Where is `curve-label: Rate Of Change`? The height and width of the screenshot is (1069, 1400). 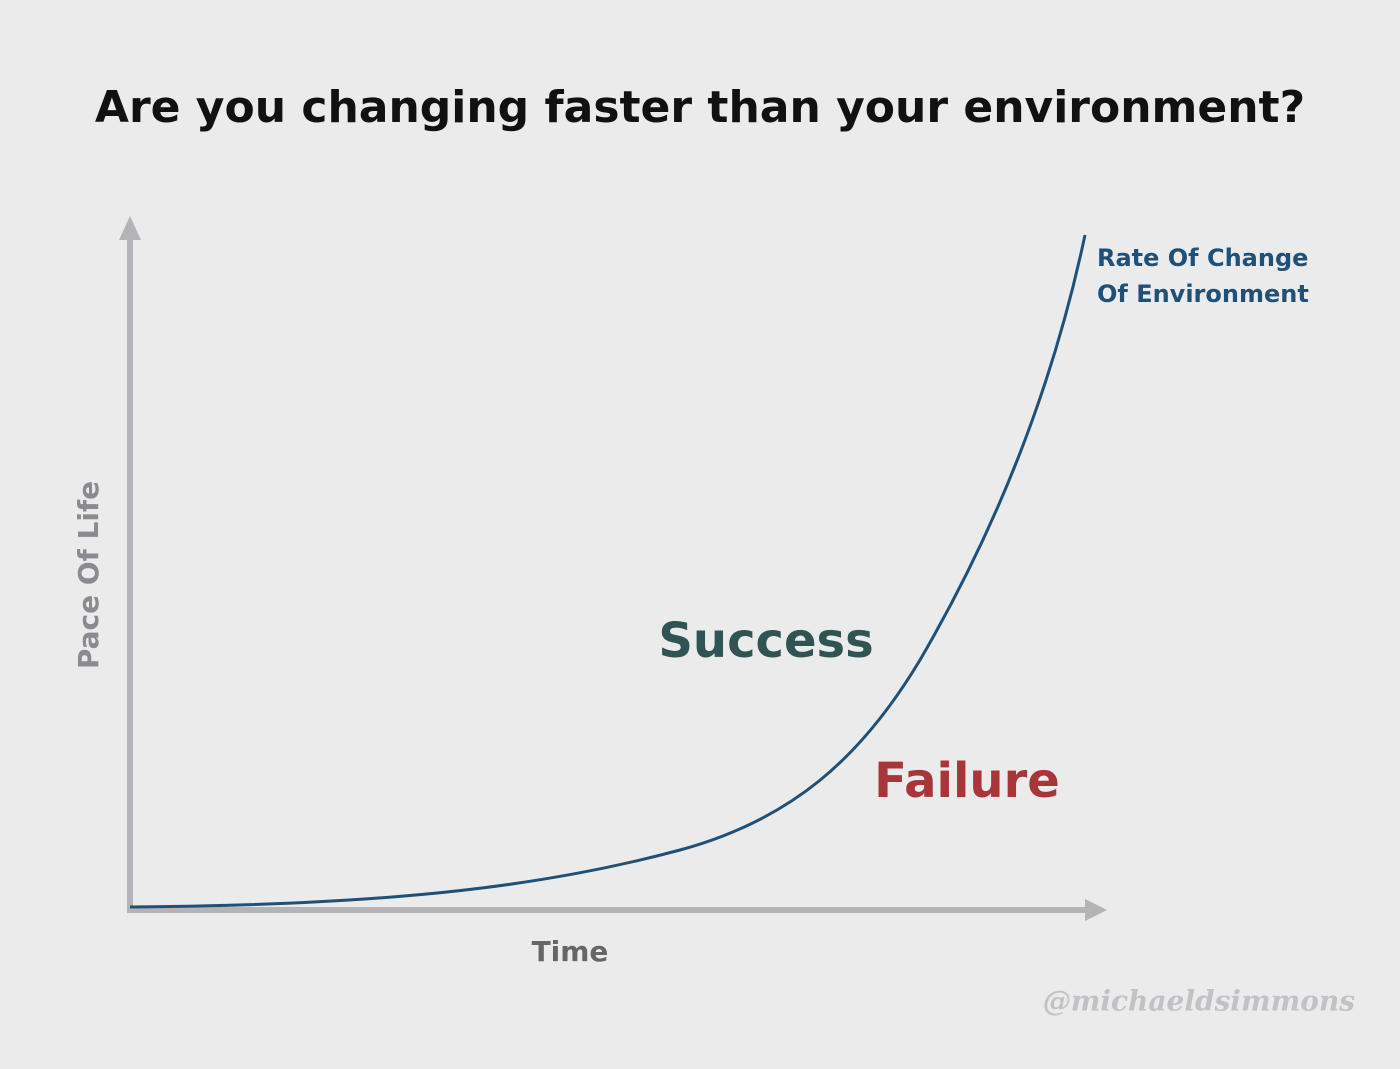 curve-label: Rate Of Change is located at coordinates (1202, 258).